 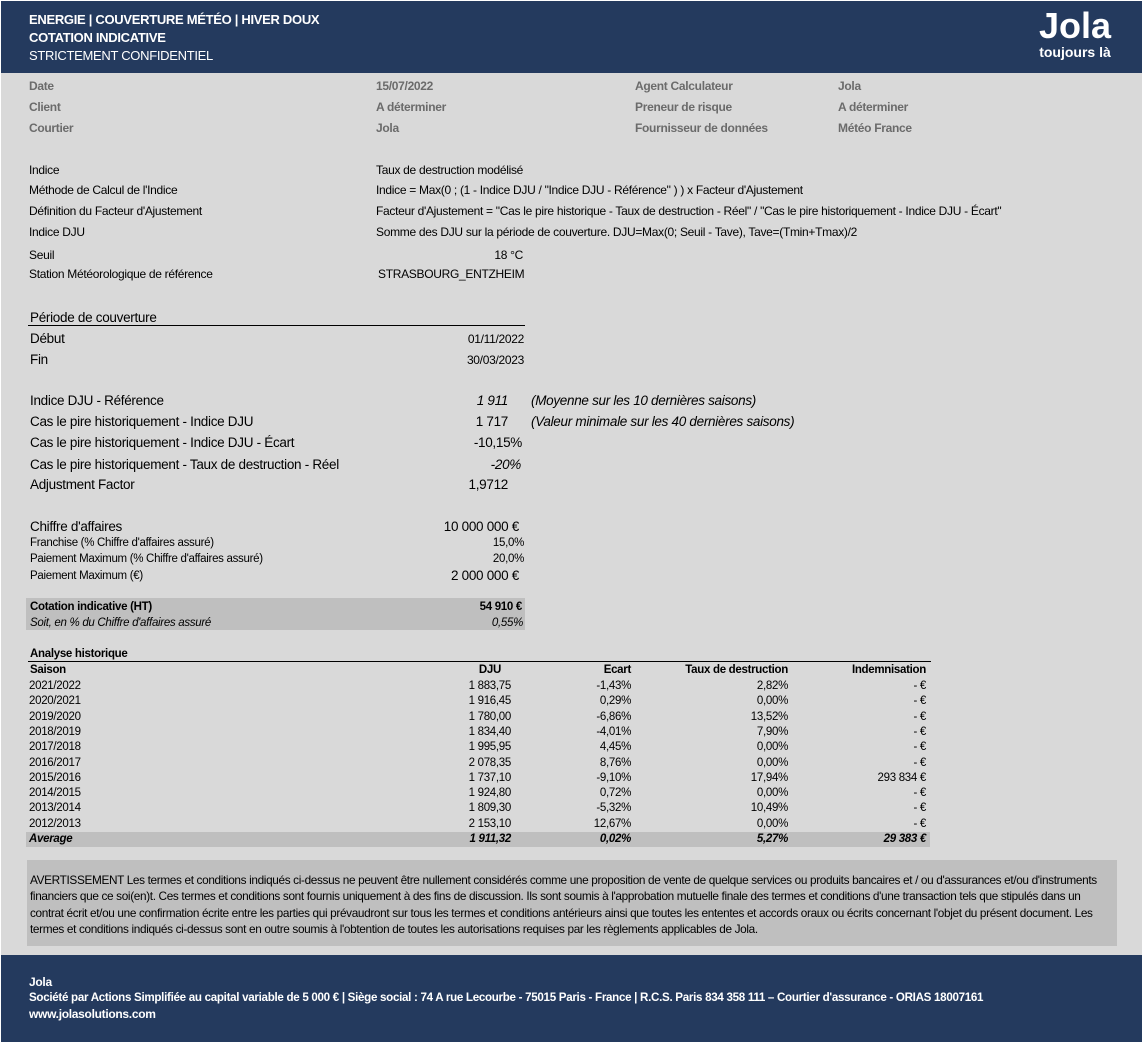 What do you see at coordinates (121, 55) in the screenshot?
I see `confidentiality-label: STRICTEMENT CONFIDENTIEL` at bounding box center [121, 55].